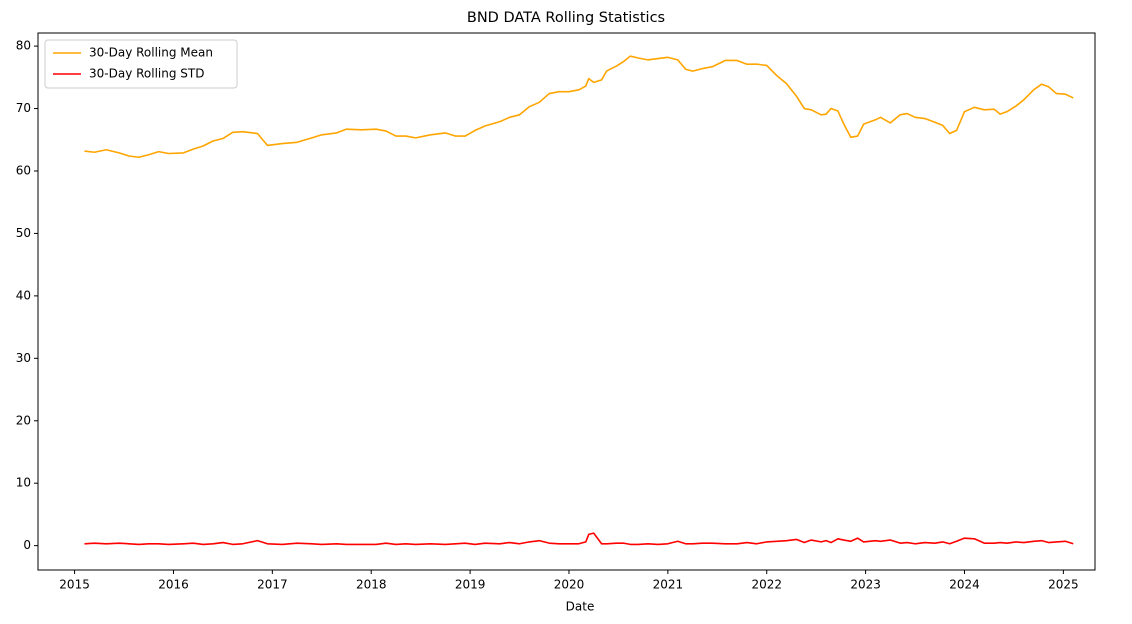  I want to click on y-tick-label: 40, so click(23, 295).